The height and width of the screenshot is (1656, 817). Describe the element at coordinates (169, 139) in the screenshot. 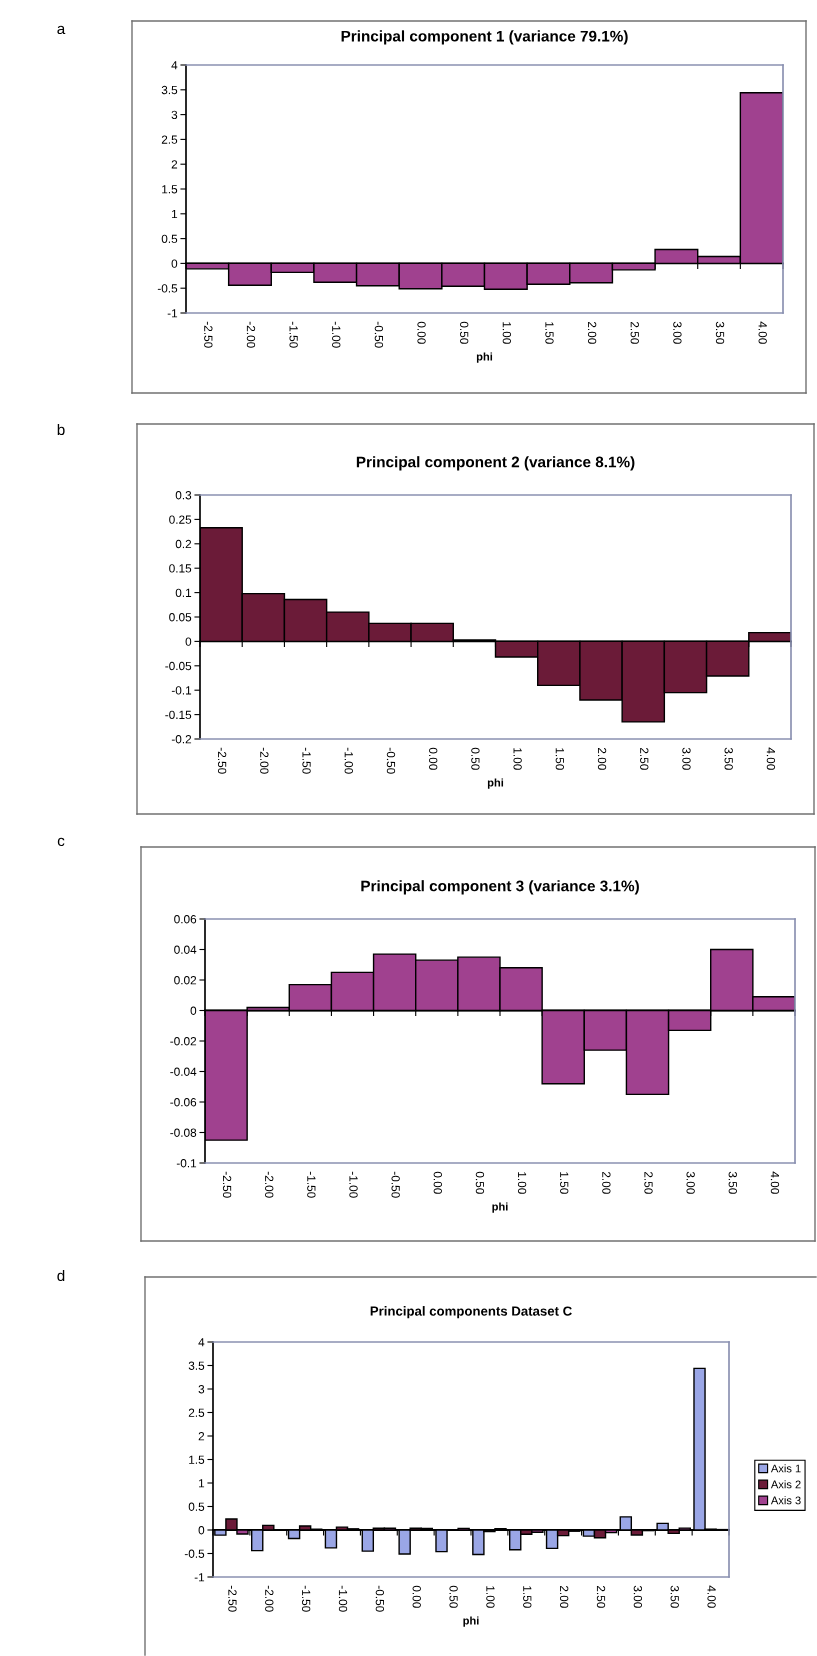

I see `y-tick-label: 2.5` at that location.